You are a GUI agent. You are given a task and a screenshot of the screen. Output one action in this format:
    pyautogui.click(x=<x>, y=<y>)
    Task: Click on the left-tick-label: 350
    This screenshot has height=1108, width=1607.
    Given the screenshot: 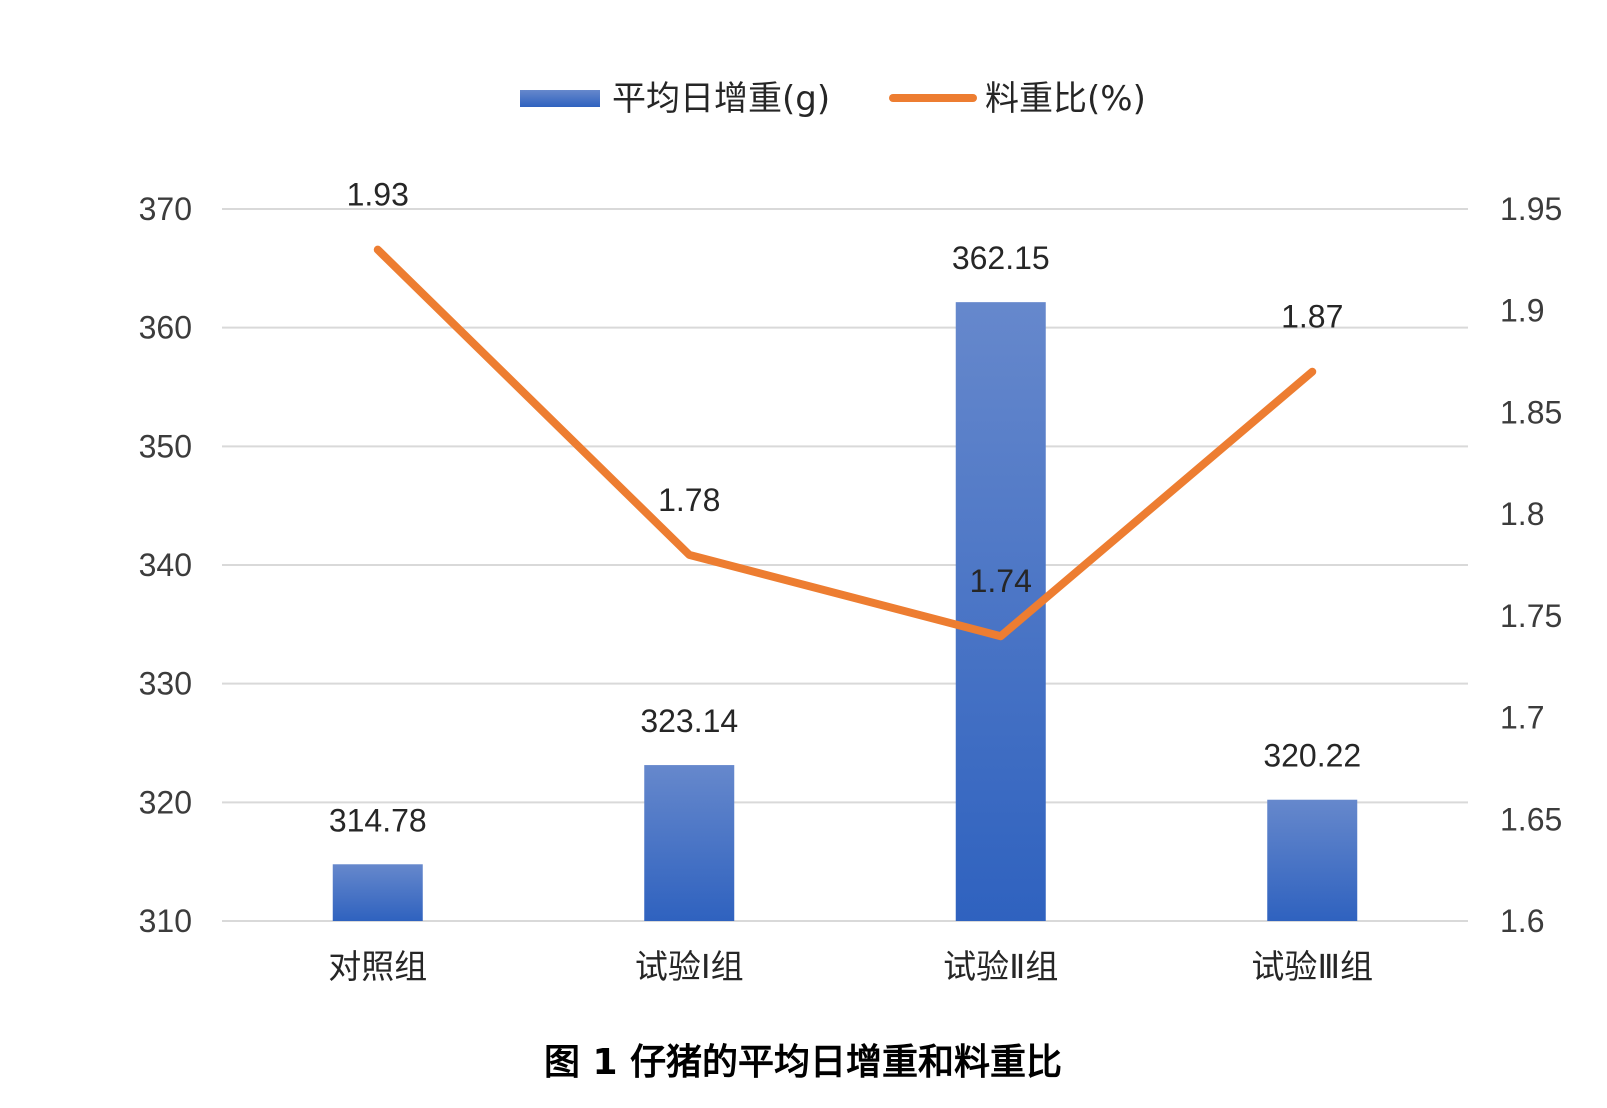 What is the action you would take?
    pyautogui.click(x=165, y=446)
    